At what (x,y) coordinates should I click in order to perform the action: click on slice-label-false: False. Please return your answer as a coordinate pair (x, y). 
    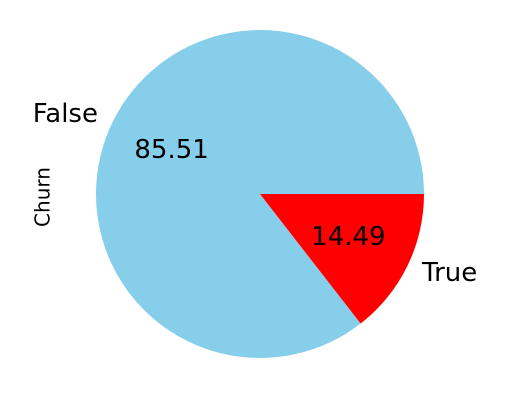
    Looking at the image, I should click on (65, 114).